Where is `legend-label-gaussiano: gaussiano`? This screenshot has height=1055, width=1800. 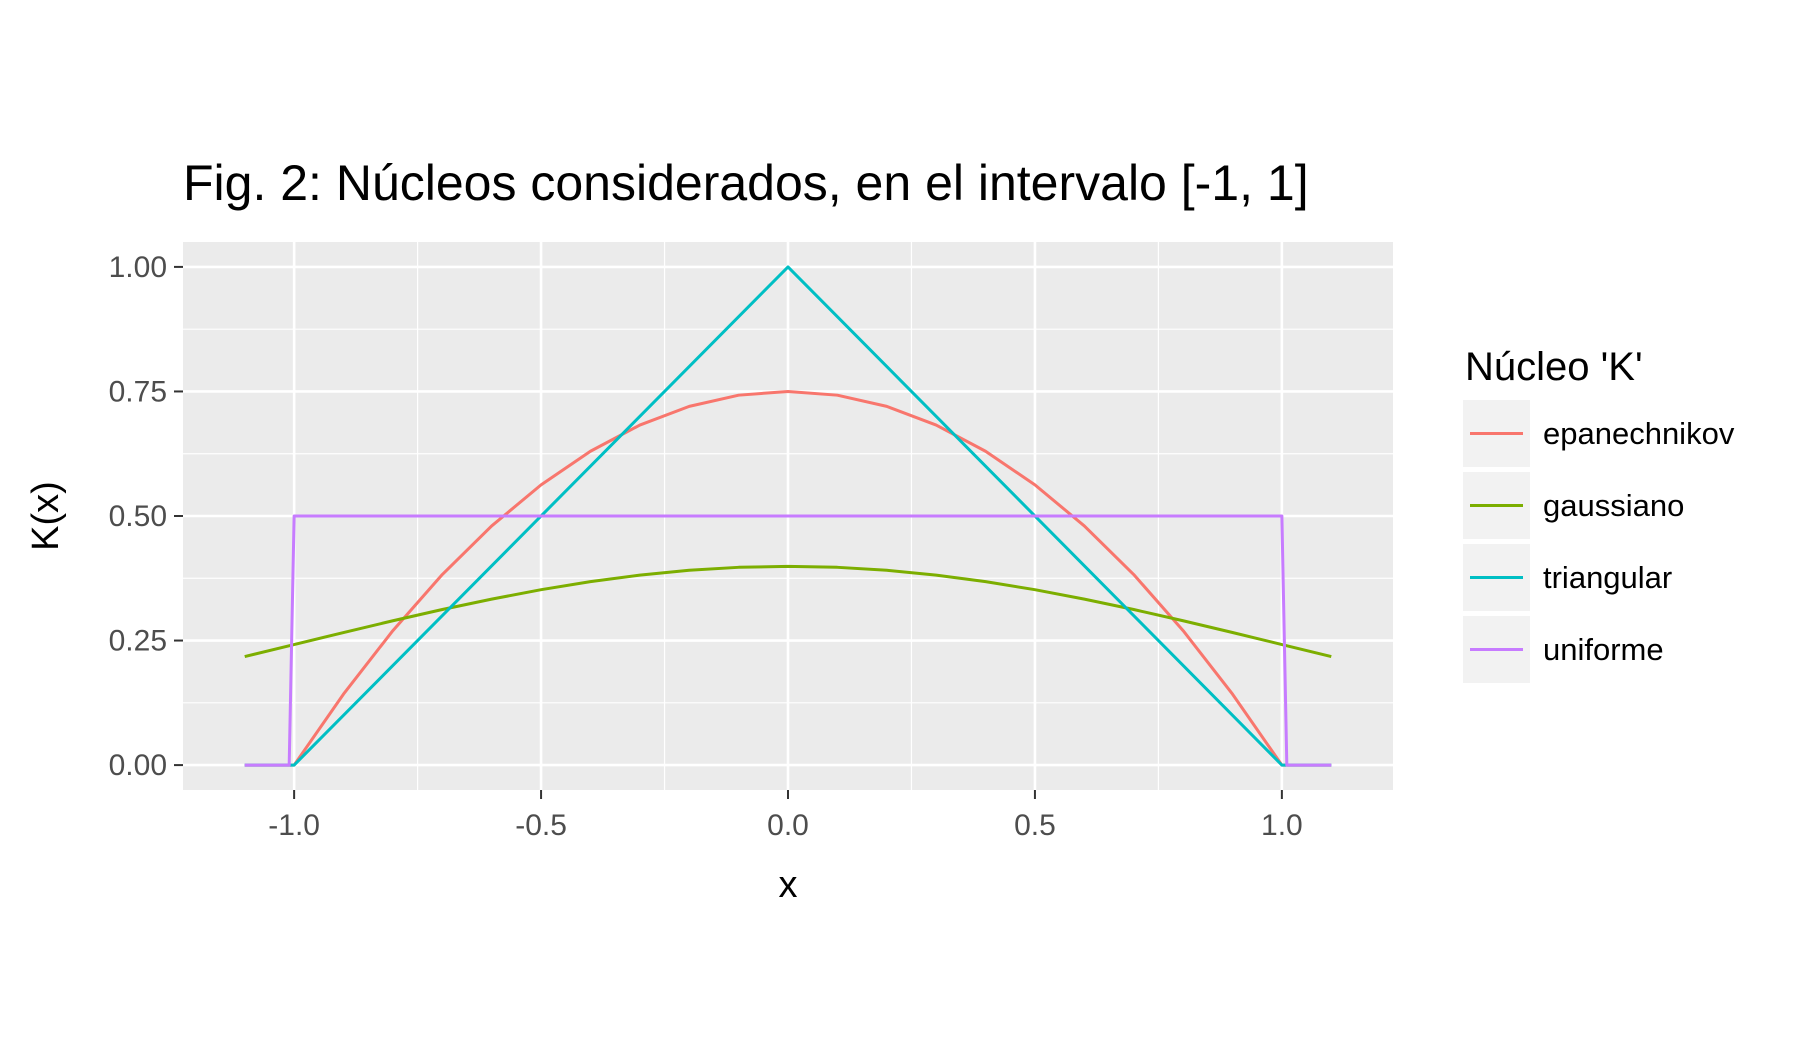
legend-label-gaussiano: gaussiano is located at coordinates (1613, 505).